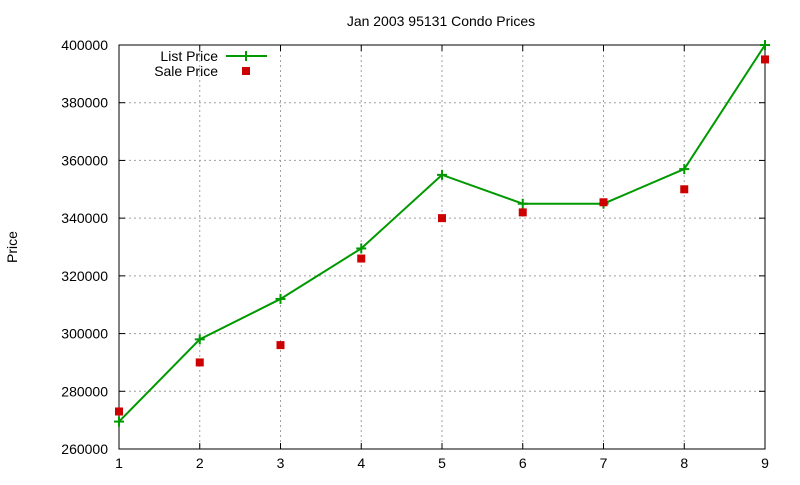 The height and width of the screenshot is (485, 800). What do you see at coordinates (189, 56) in the screenshot?
I see `legend-label: List Price` at bounding box center [189, 56].